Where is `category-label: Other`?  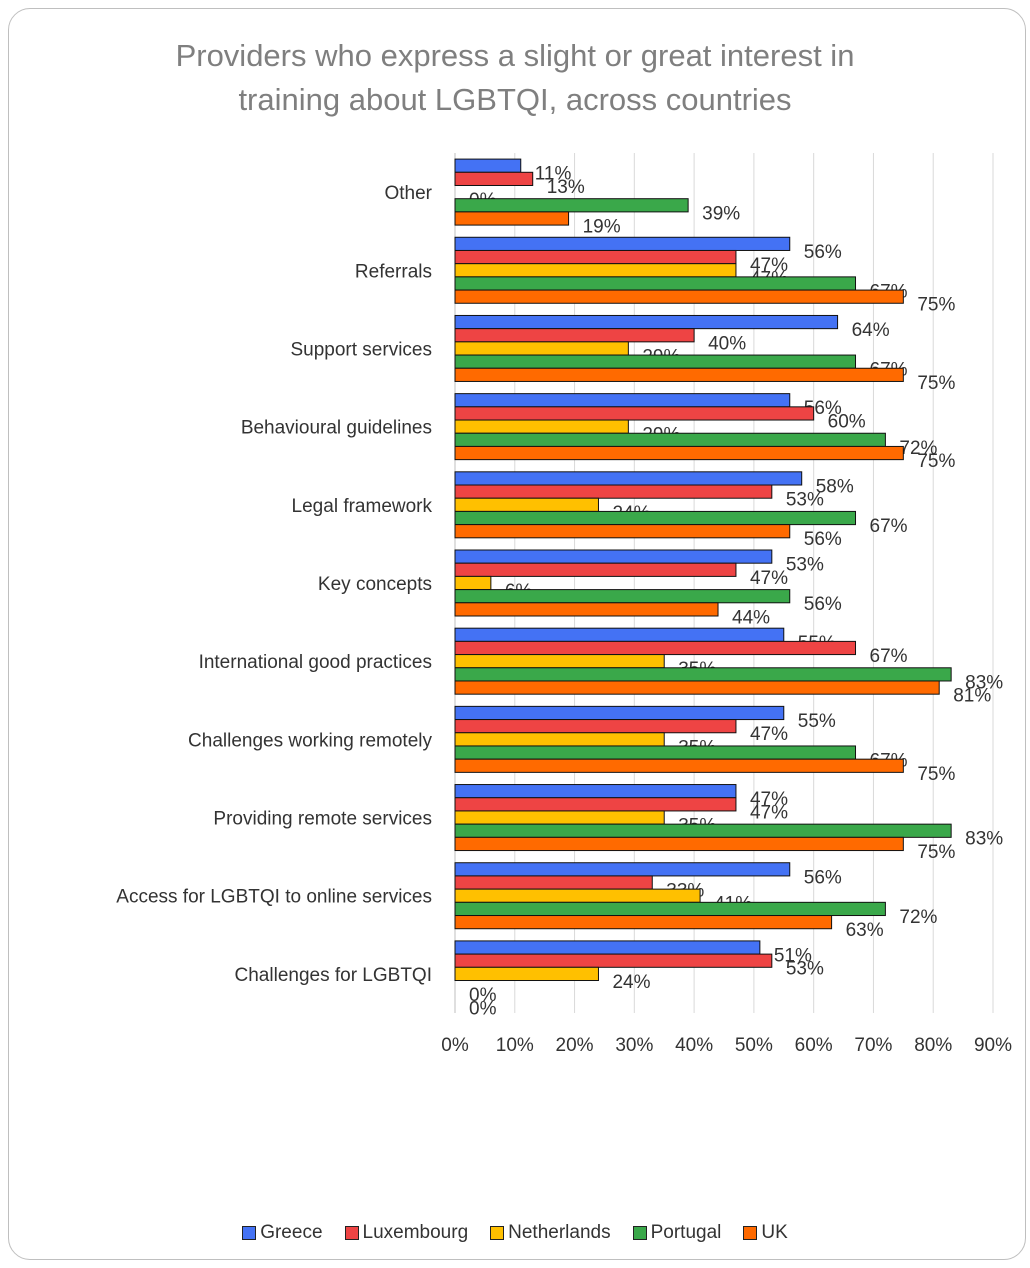
category-label: Other is located at coordinates (408, 193).